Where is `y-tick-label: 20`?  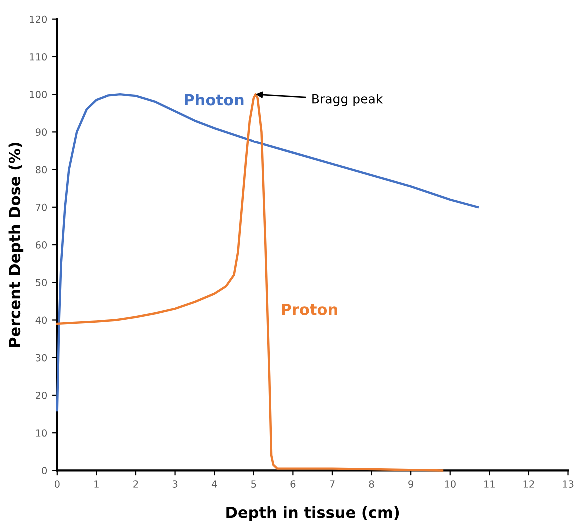
y-tick-label: 20 is located at coordinates (42, 396).